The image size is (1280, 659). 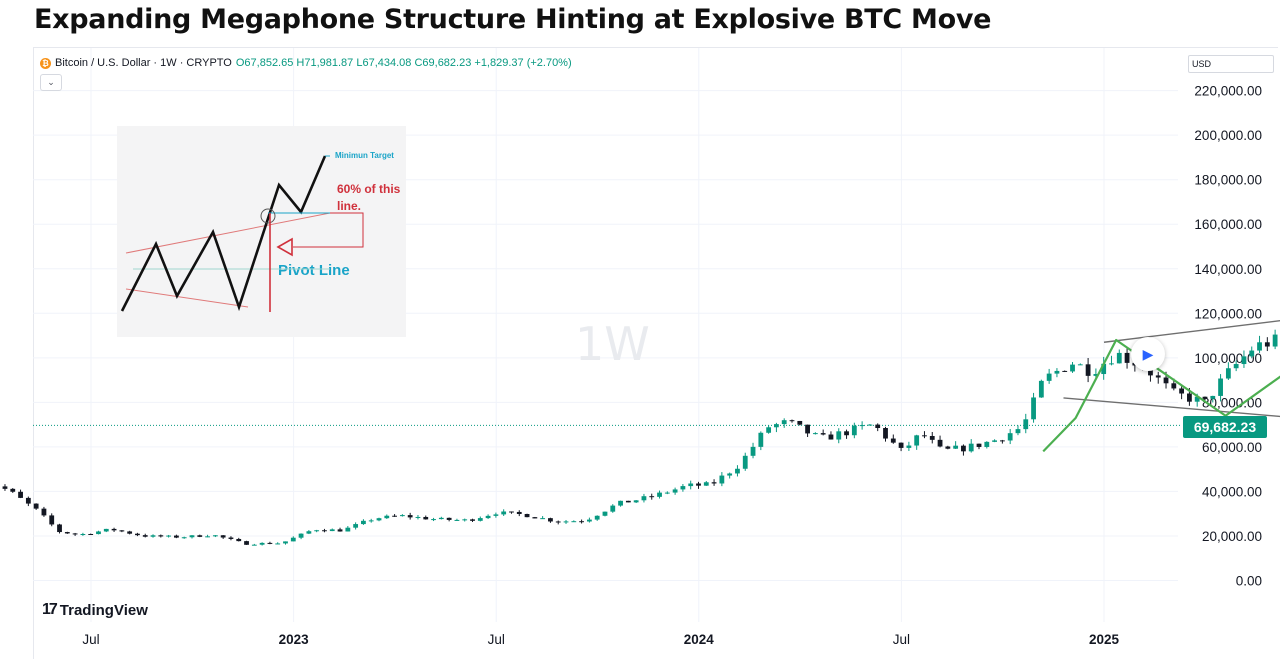 What do you see at coordinates (1232, 491) in the screenshot?
I see `y-tick-label: 40,000.00` at bounding box center [1232, 491].